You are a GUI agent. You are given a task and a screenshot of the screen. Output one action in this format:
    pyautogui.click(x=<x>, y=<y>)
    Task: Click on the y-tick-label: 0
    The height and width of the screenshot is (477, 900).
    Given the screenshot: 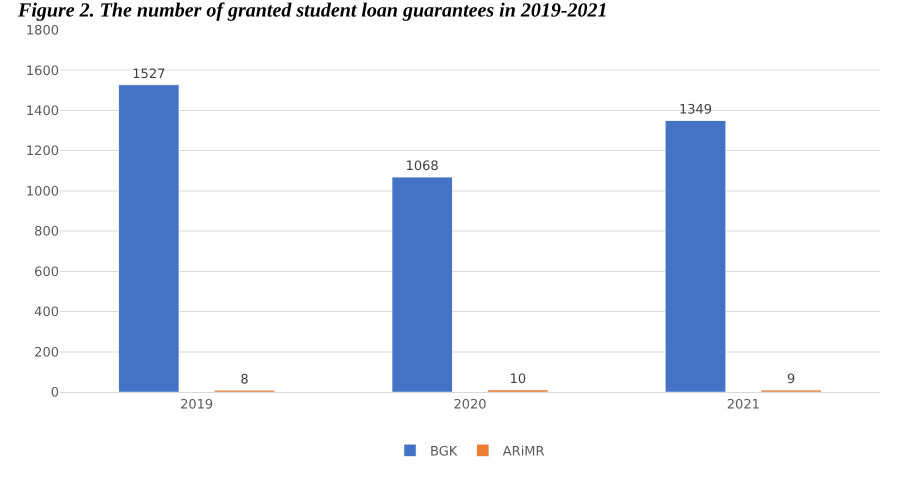 What is the action you would take?
    pyautogui.click(x=54, y=393)
    